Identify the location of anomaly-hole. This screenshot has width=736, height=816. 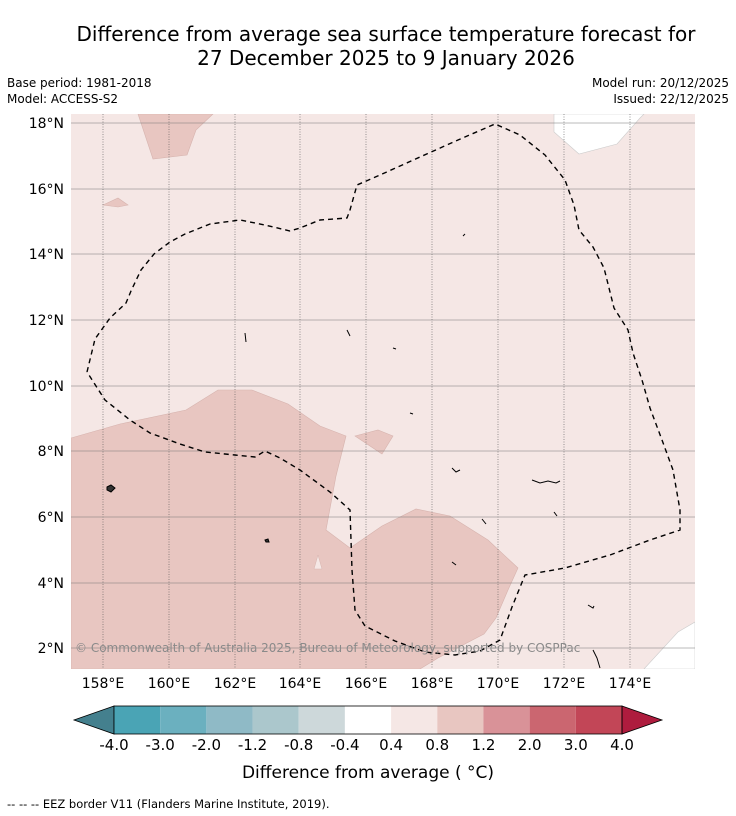
(318, 562).